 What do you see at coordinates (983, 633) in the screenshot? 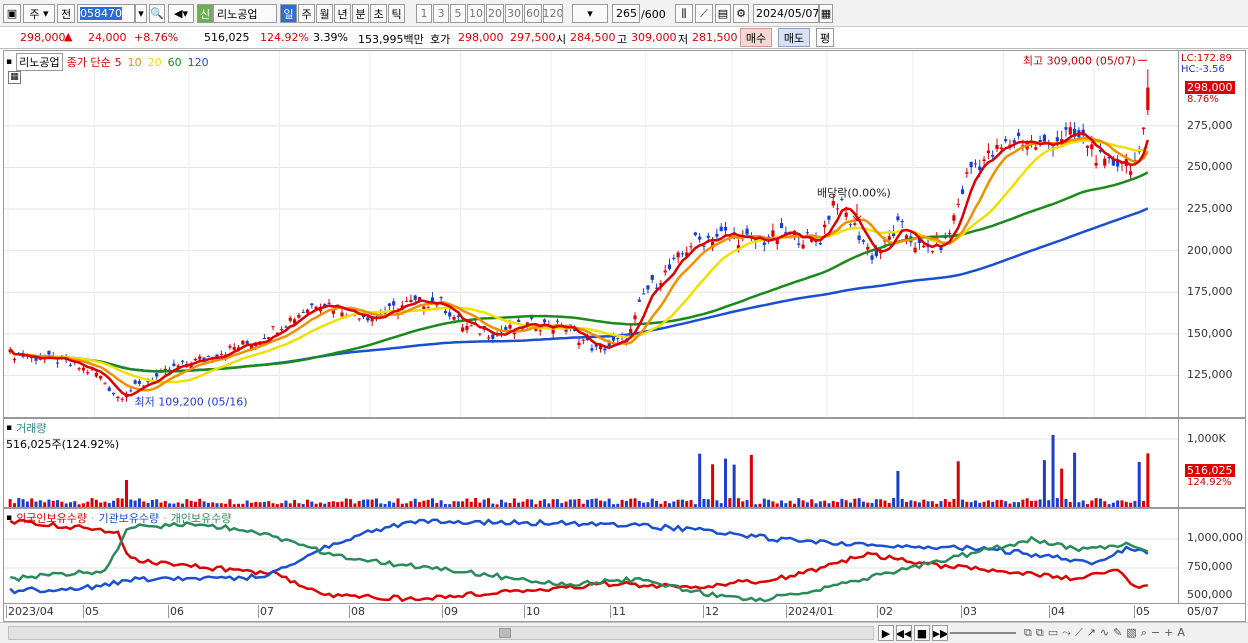
I see `zoom-slider` at bounding box center [983, 633].